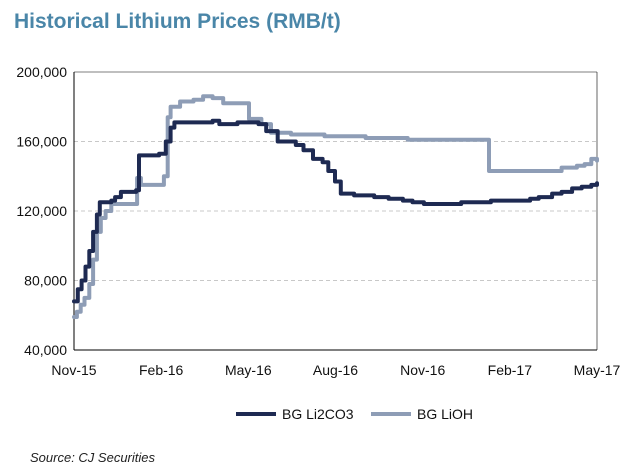 The image size is (626, 470). I want to click on x-tick-label: May-17, so click(597, 370).